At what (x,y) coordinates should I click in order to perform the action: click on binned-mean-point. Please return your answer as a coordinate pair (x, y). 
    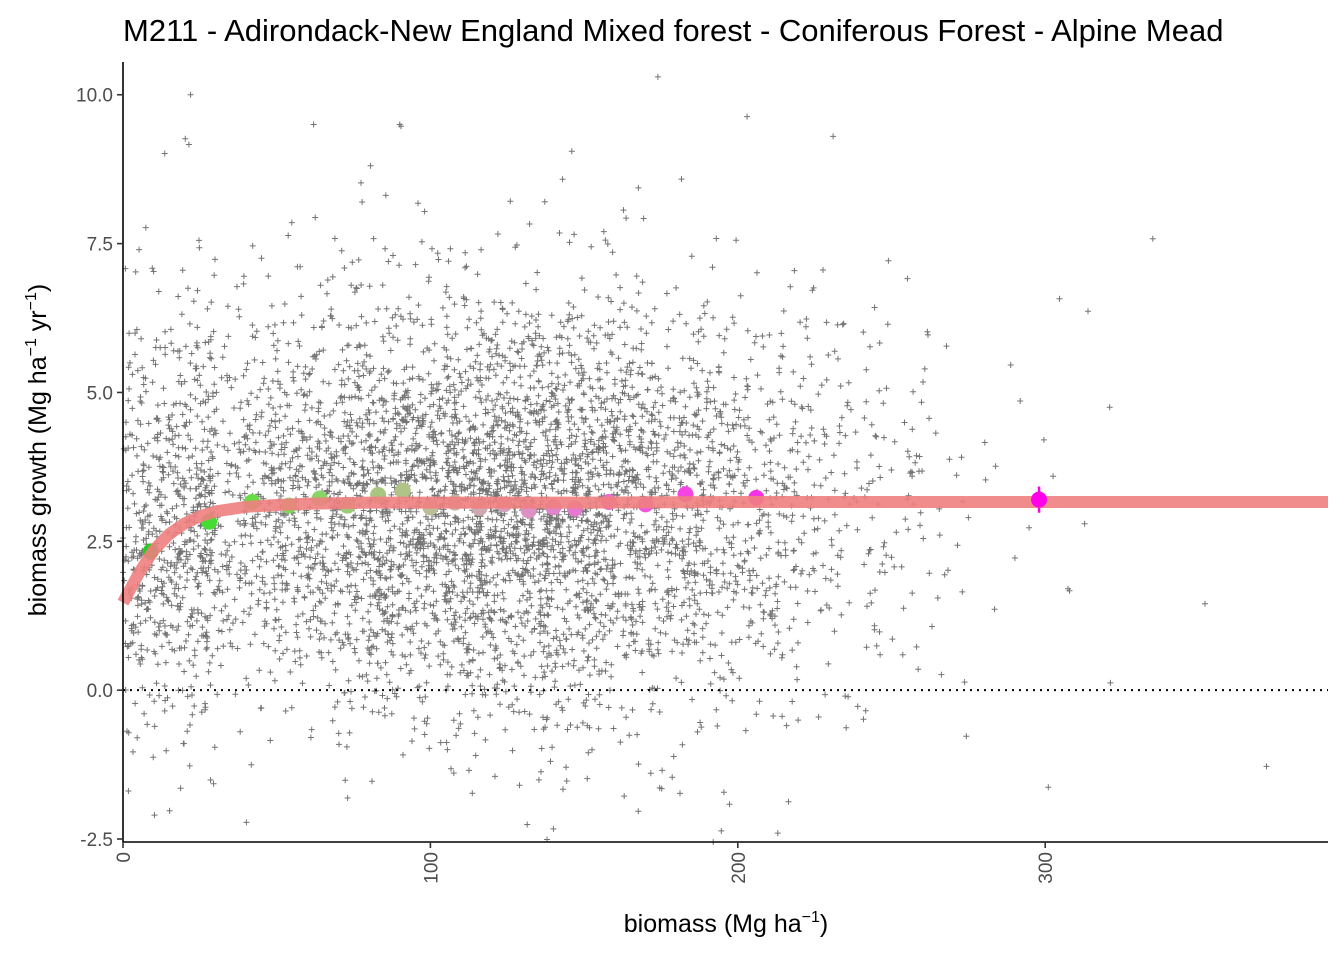
    Looking at the image, I should click on (402, 490).